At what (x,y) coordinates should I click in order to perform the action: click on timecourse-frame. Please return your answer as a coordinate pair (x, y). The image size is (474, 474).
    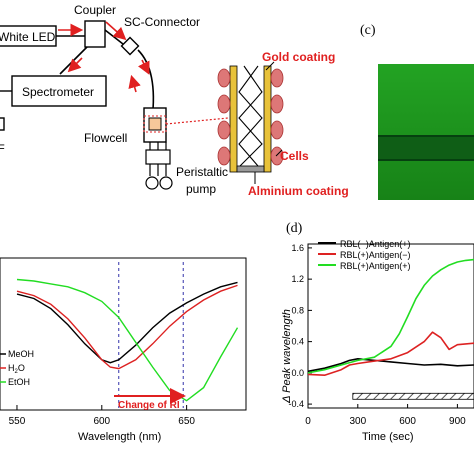
    Looking at the image, I should click on (390, 326).